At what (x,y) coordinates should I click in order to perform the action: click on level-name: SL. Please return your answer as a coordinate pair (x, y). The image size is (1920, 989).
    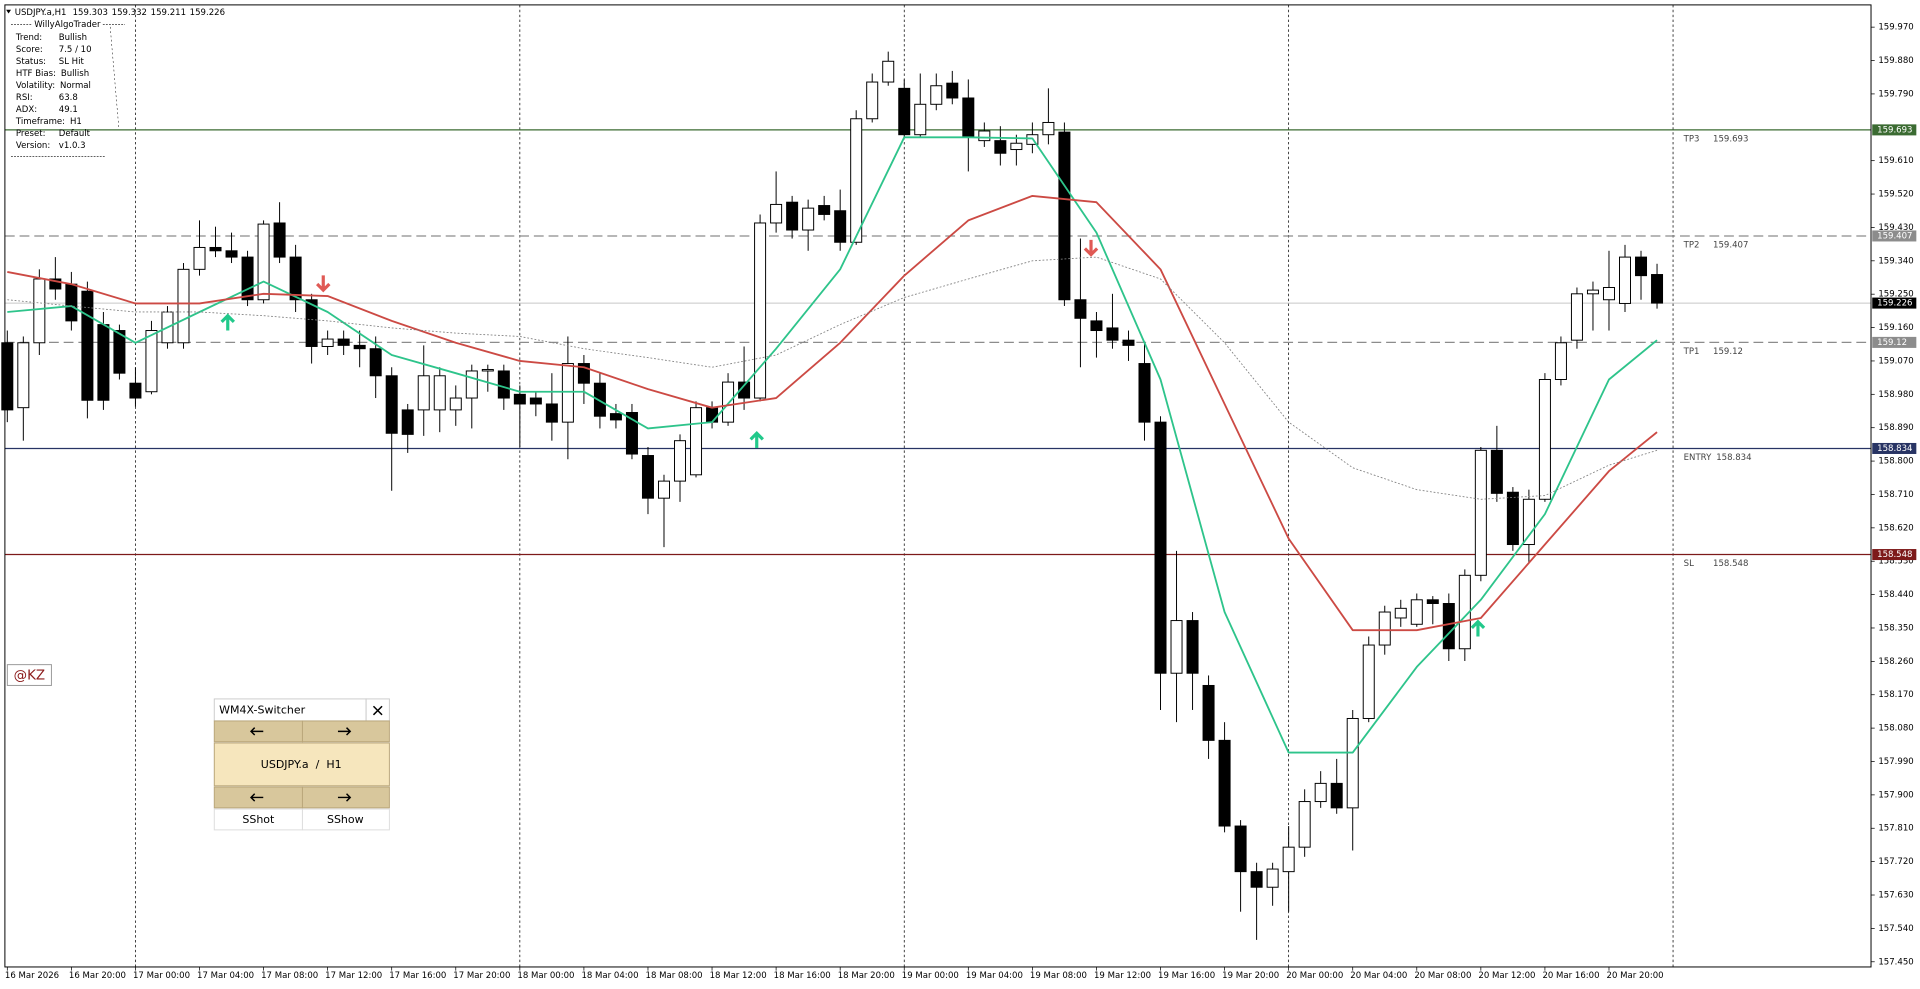
    Looking at the image, I should click on (1689, 564).